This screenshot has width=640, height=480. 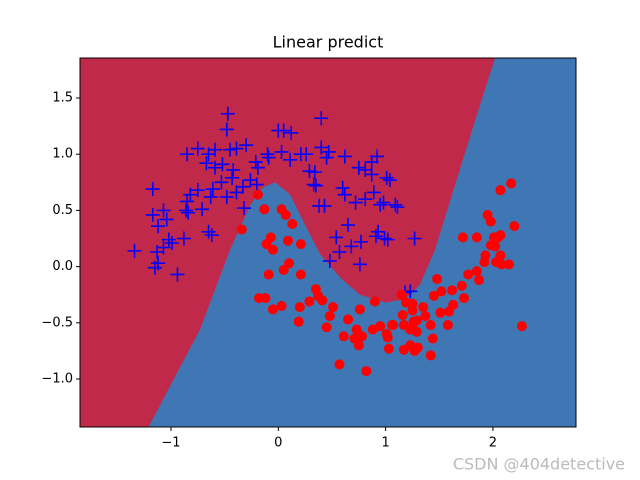 What do you see at coordinates (62, 266) in the screenshot?
I see `y-tick-label: 0.0` at bounding box center [62, 266].